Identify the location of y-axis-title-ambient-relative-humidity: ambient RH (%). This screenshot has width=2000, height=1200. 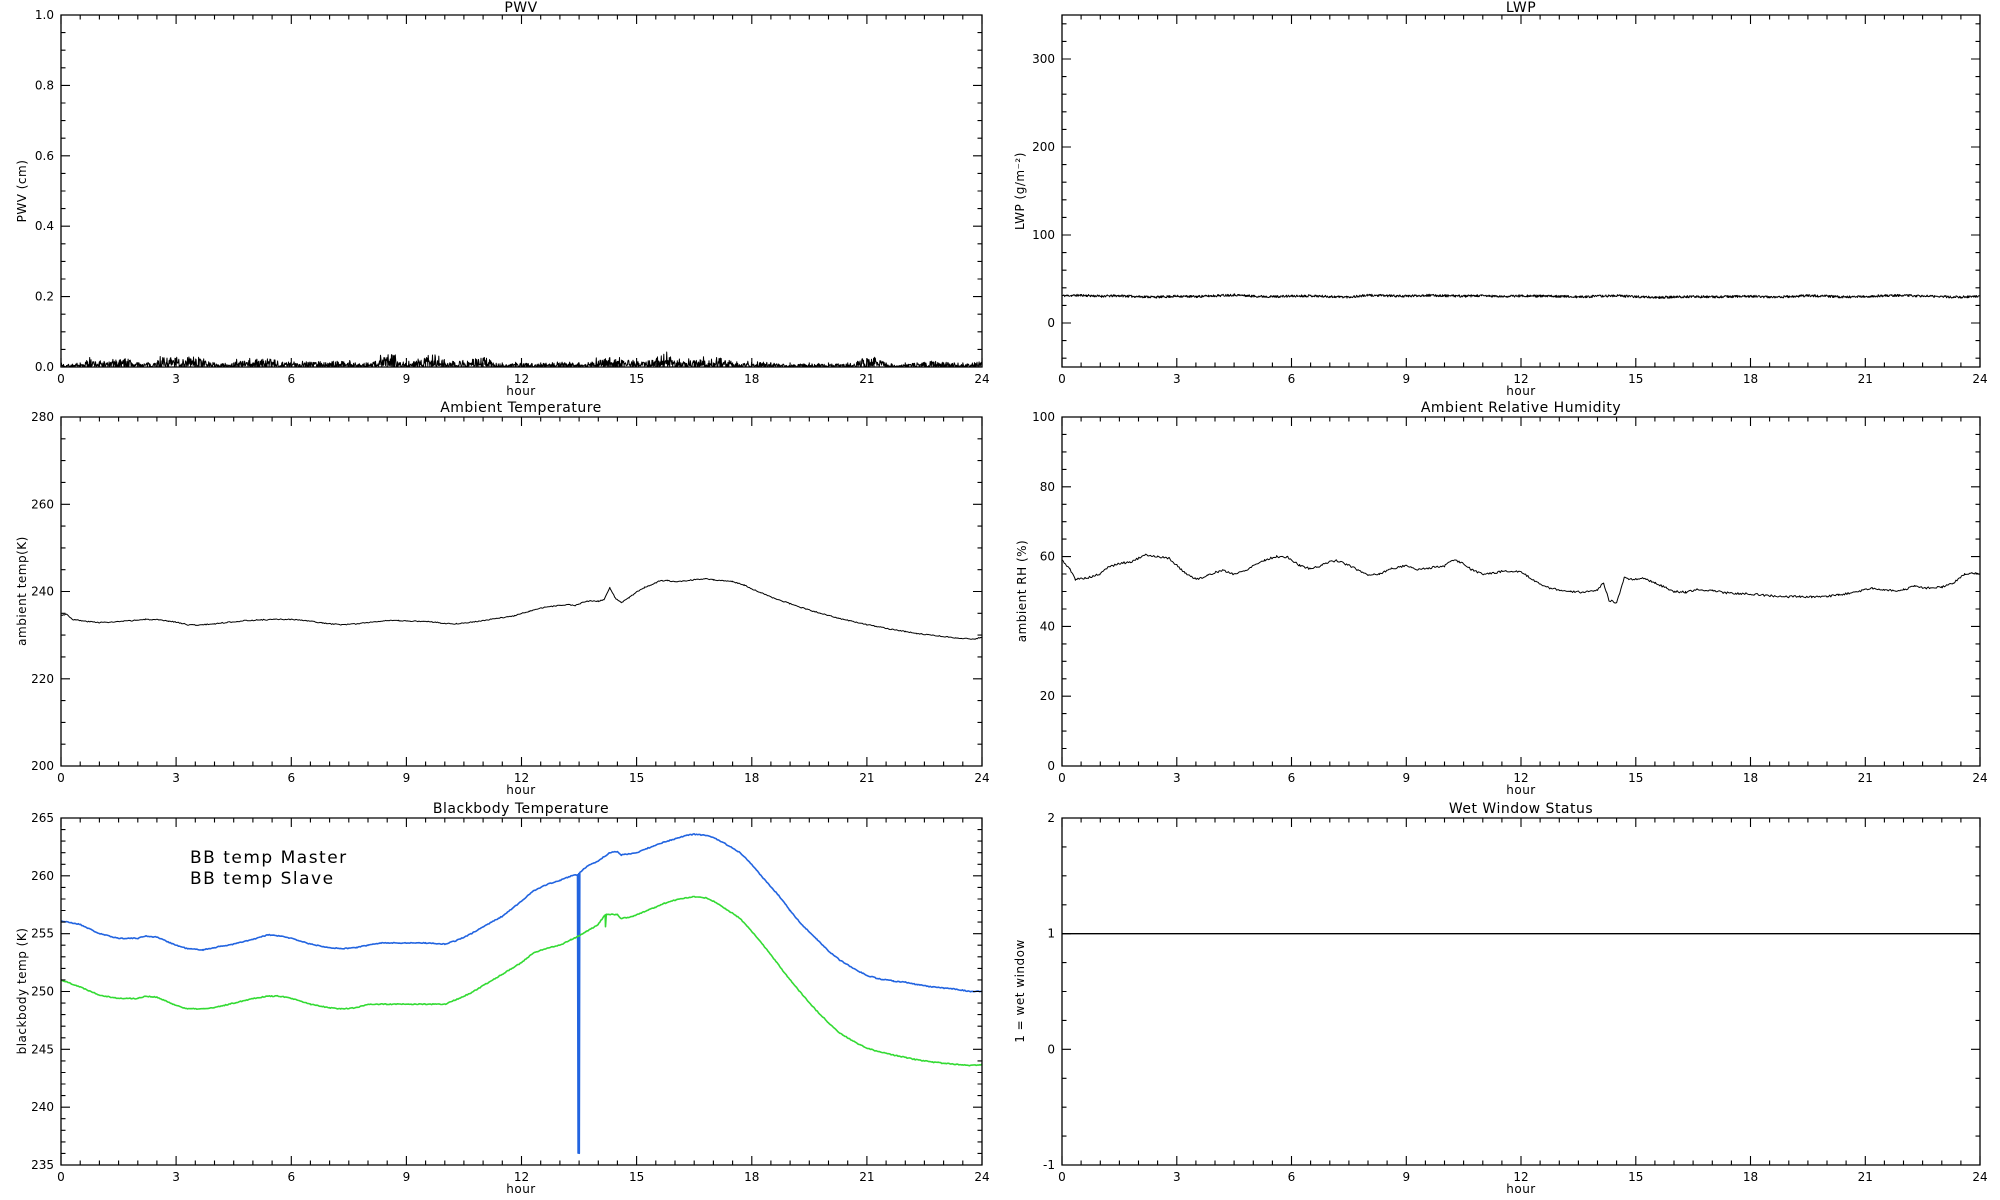
(1022, 591).